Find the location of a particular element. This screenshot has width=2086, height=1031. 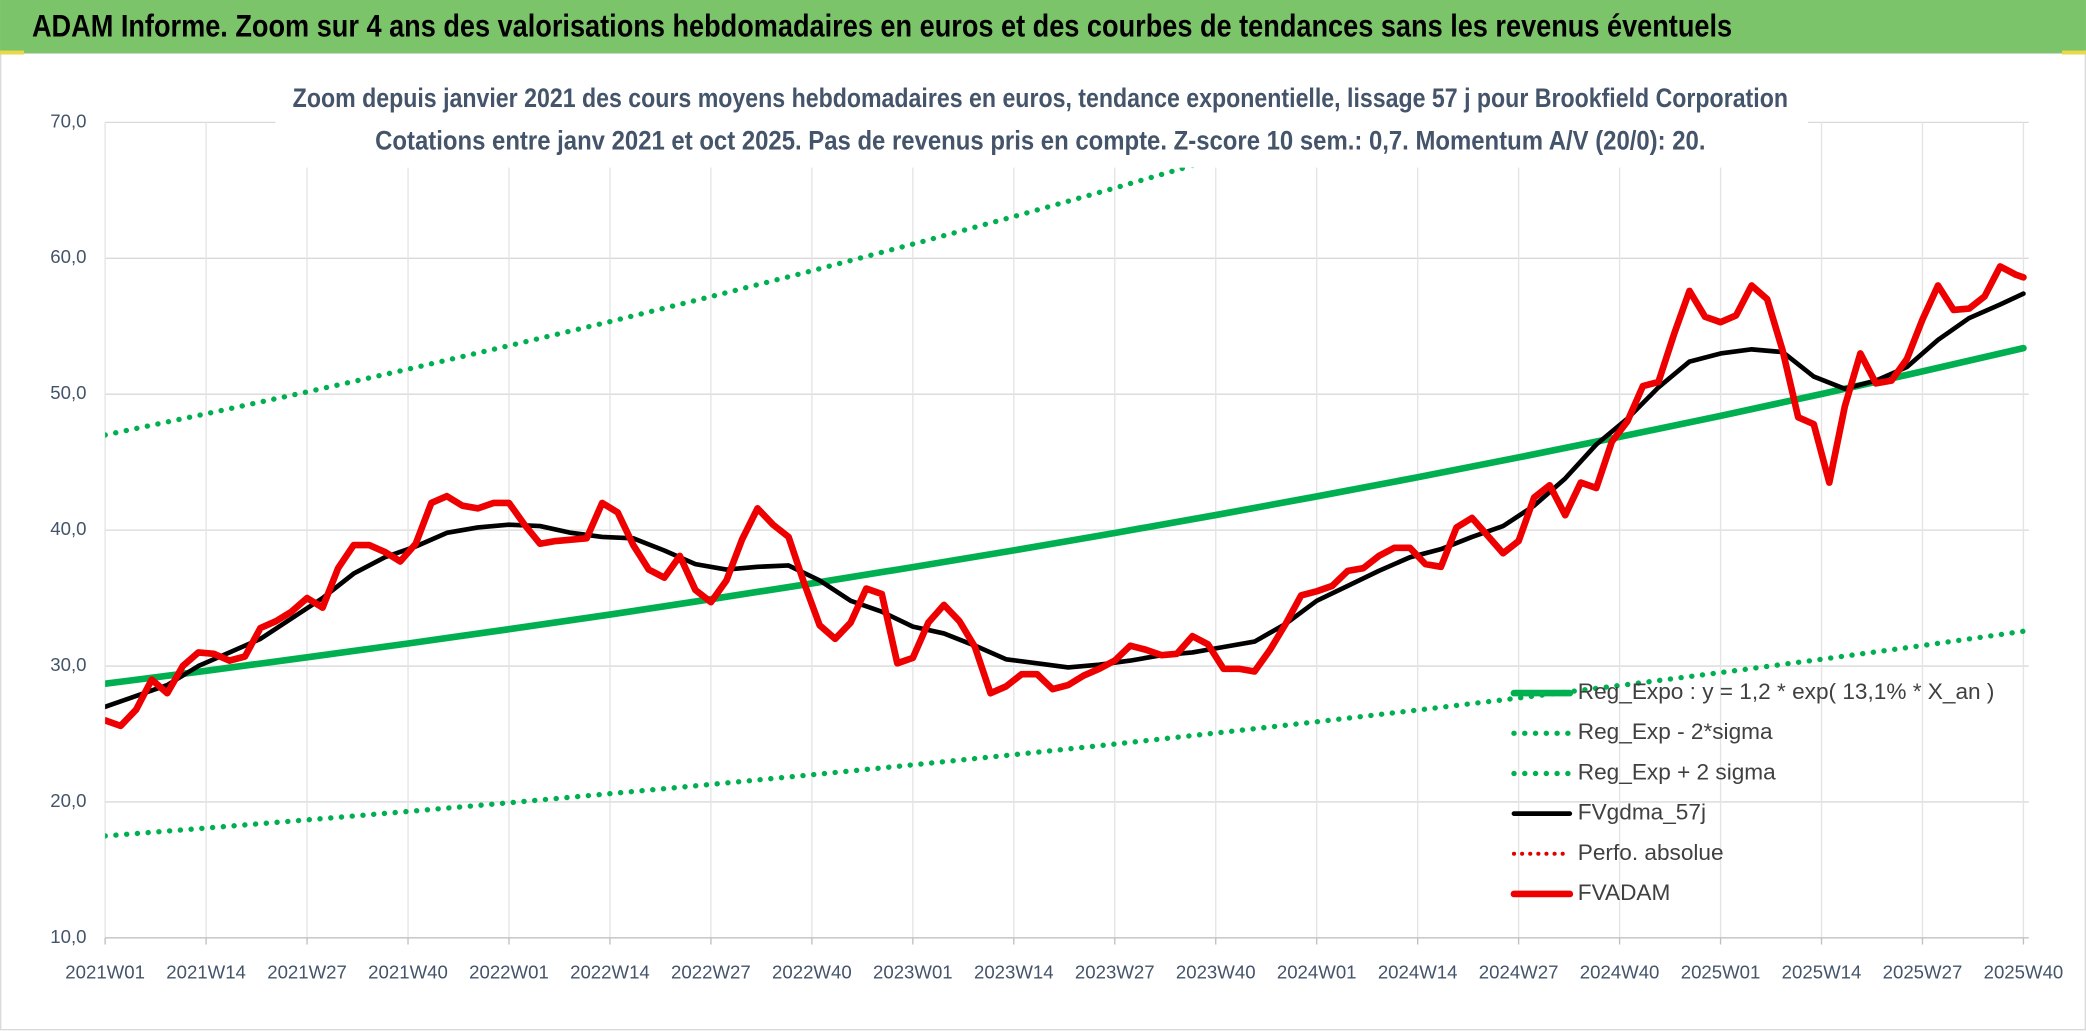

y-tick-label: 50,0 is located at coordinates (68, 392).